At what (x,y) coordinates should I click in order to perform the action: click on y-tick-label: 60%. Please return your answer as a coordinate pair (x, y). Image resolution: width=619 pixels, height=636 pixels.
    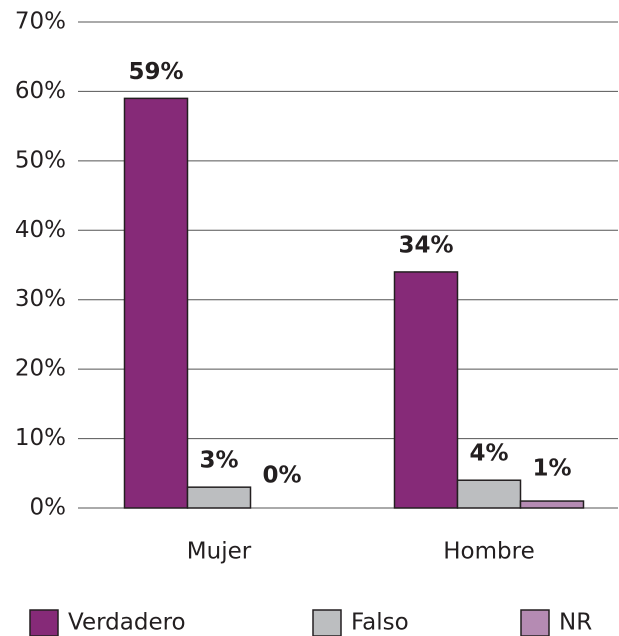
    Looking at the image, I should click on (40, 91).